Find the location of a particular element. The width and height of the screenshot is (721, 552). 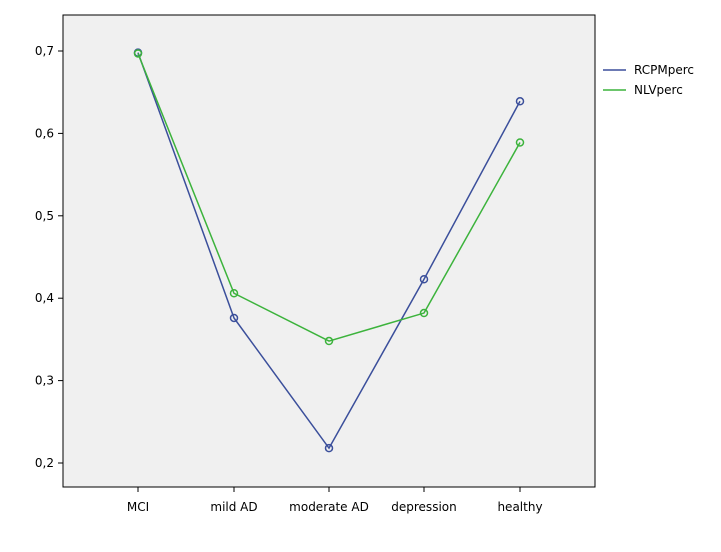

legend: RCPMperc NLVperc is located at coordinates (648, 80).